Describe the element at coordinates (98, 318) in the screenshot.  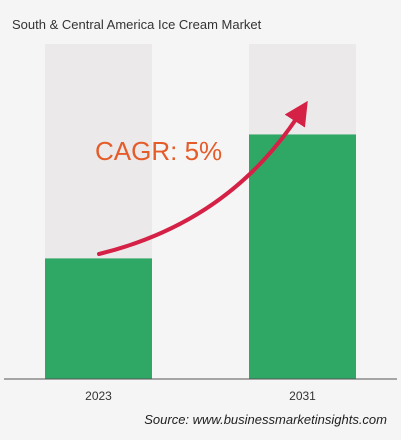
I see `bar-2023` at that location.